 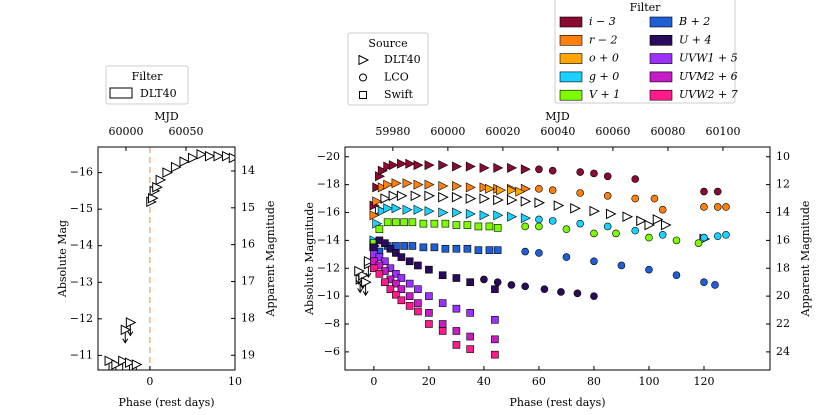 What do you see at coordinates (783, 184) in the screenshot?
I see `y2-tick-label: 12` at bounding box center [783, 184].